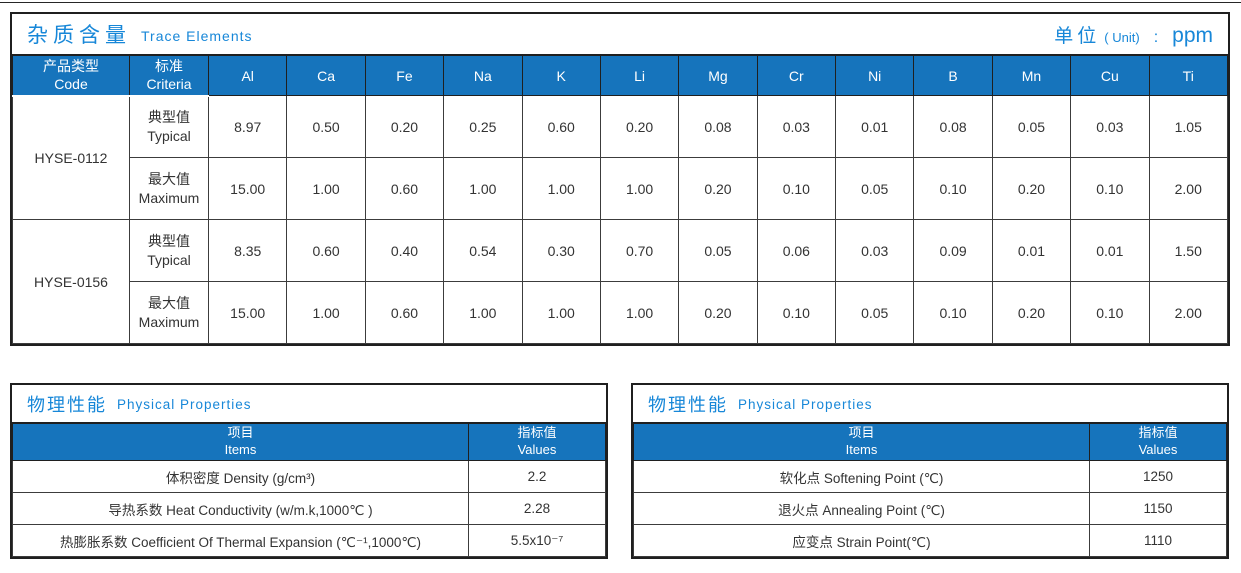 The height and width of the screenshot is (573, 1241). What do you see at coordinates (620, 34) in the screenshot?
I see `trace-elements-title-bar: 杂质含量 Trace Elements 单位 ( Unit) : ppm` at bounding box center [620, 34].